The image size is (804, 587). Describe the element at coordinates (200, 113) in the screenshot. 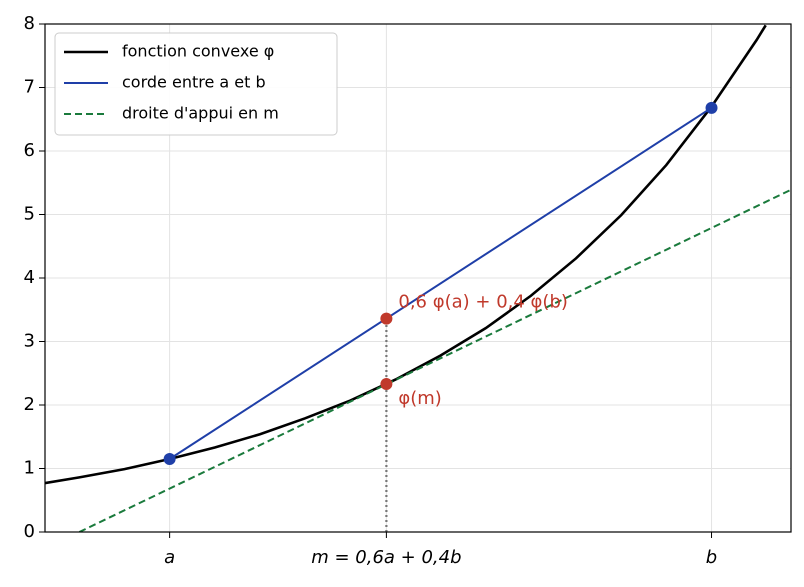

I see `legend-label: droite d'appui en m` at that location.